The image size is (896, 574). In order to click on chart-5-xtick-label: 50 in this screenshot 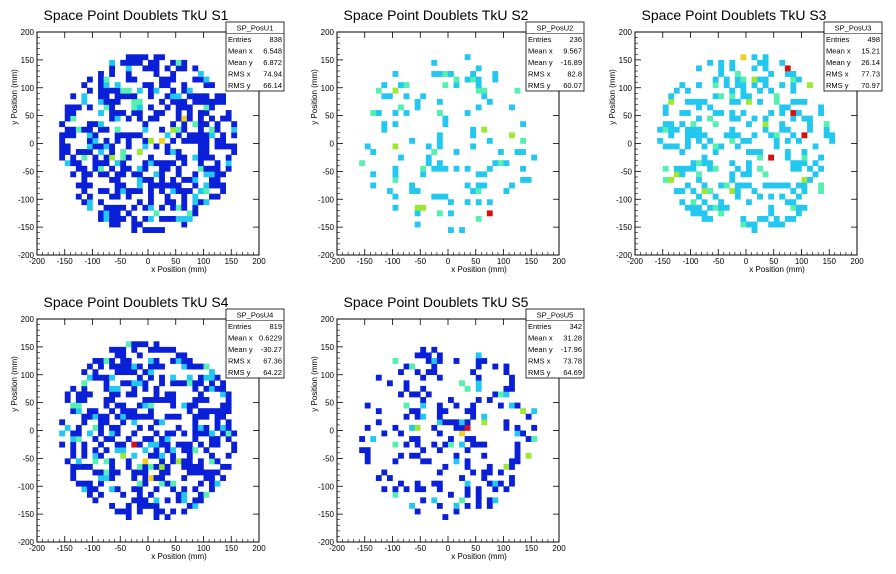, I will do `click(475, 548)`.